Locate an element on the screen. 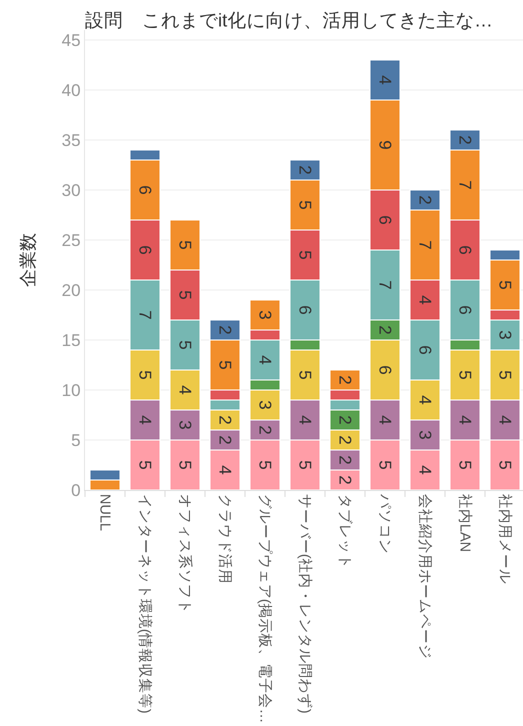 Image resolution: width=523 pixels, height=726 pixels. y-tick-label: 30 is located at coordinates (71, 190).